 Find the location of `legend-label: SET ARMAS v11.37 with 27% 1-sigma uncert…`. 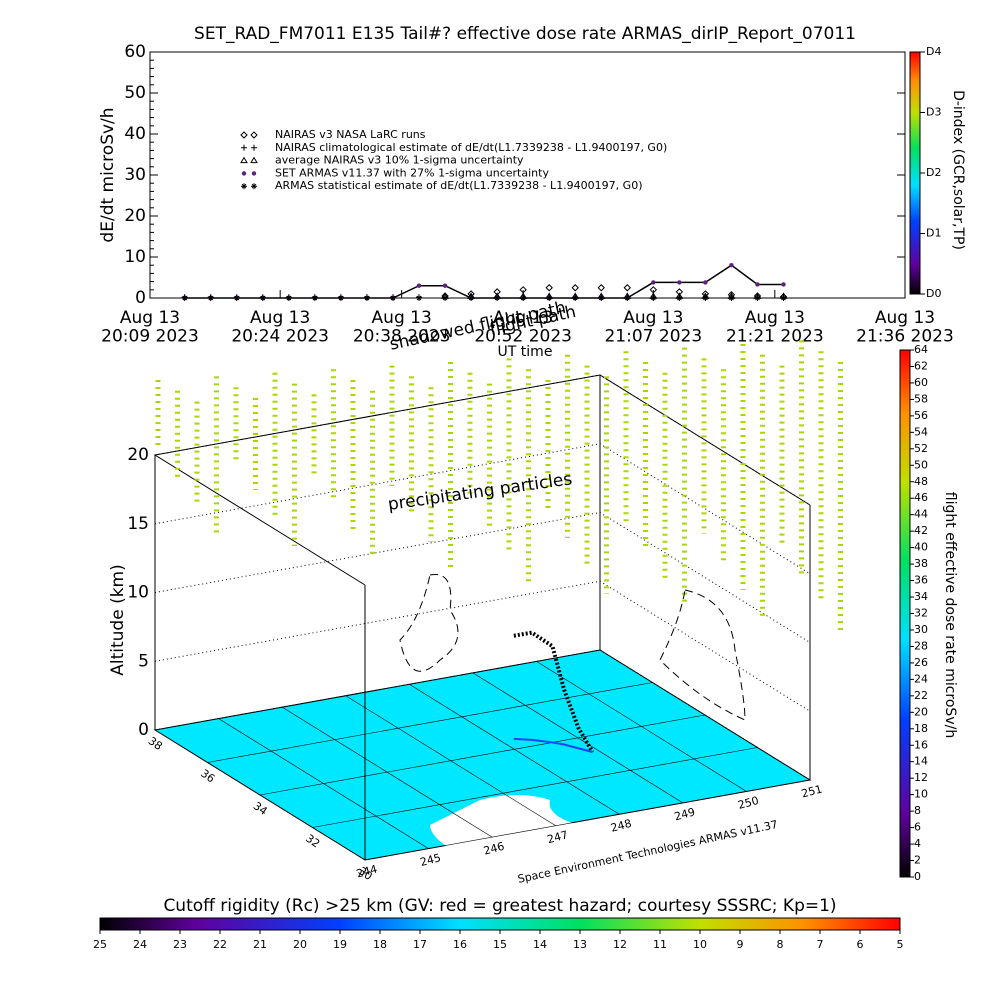

legend-label: SET ARMAS v11.37 with 27% 1-sigma uncert… is located at coordinates (412, 172).